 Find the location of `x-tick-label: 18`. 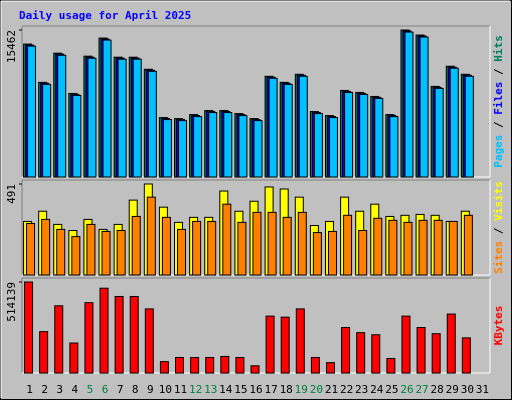

x-tick-label: 18 is located at coordinates (286, 389).